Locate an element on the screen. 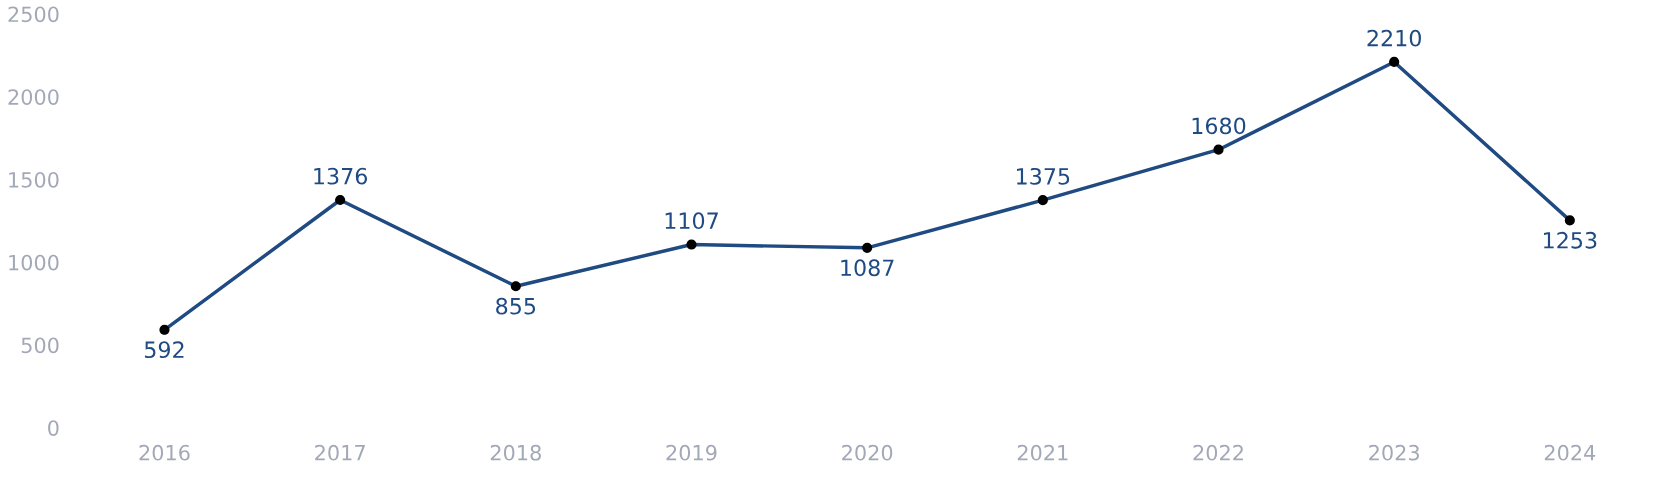 The image size is (1666, 498). y-tick-label: 0 is located at coordinates (53, 428).